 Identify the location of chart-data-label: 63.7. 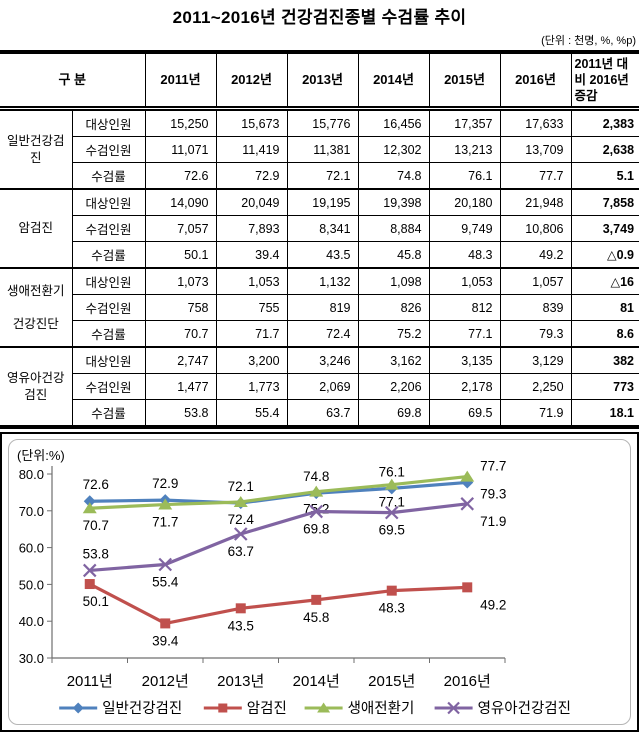
(241, 551).